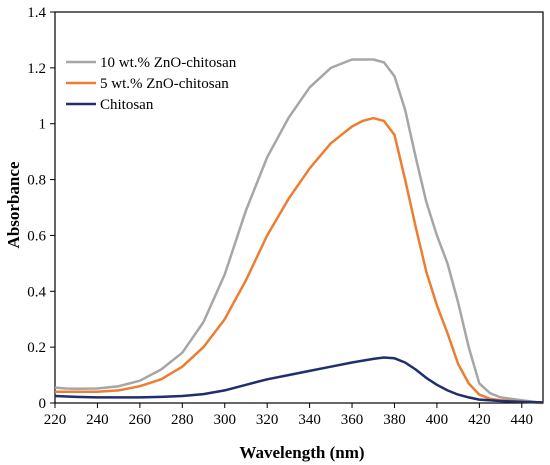  I want to click on x-tick-label: 300, so click(224, 420).